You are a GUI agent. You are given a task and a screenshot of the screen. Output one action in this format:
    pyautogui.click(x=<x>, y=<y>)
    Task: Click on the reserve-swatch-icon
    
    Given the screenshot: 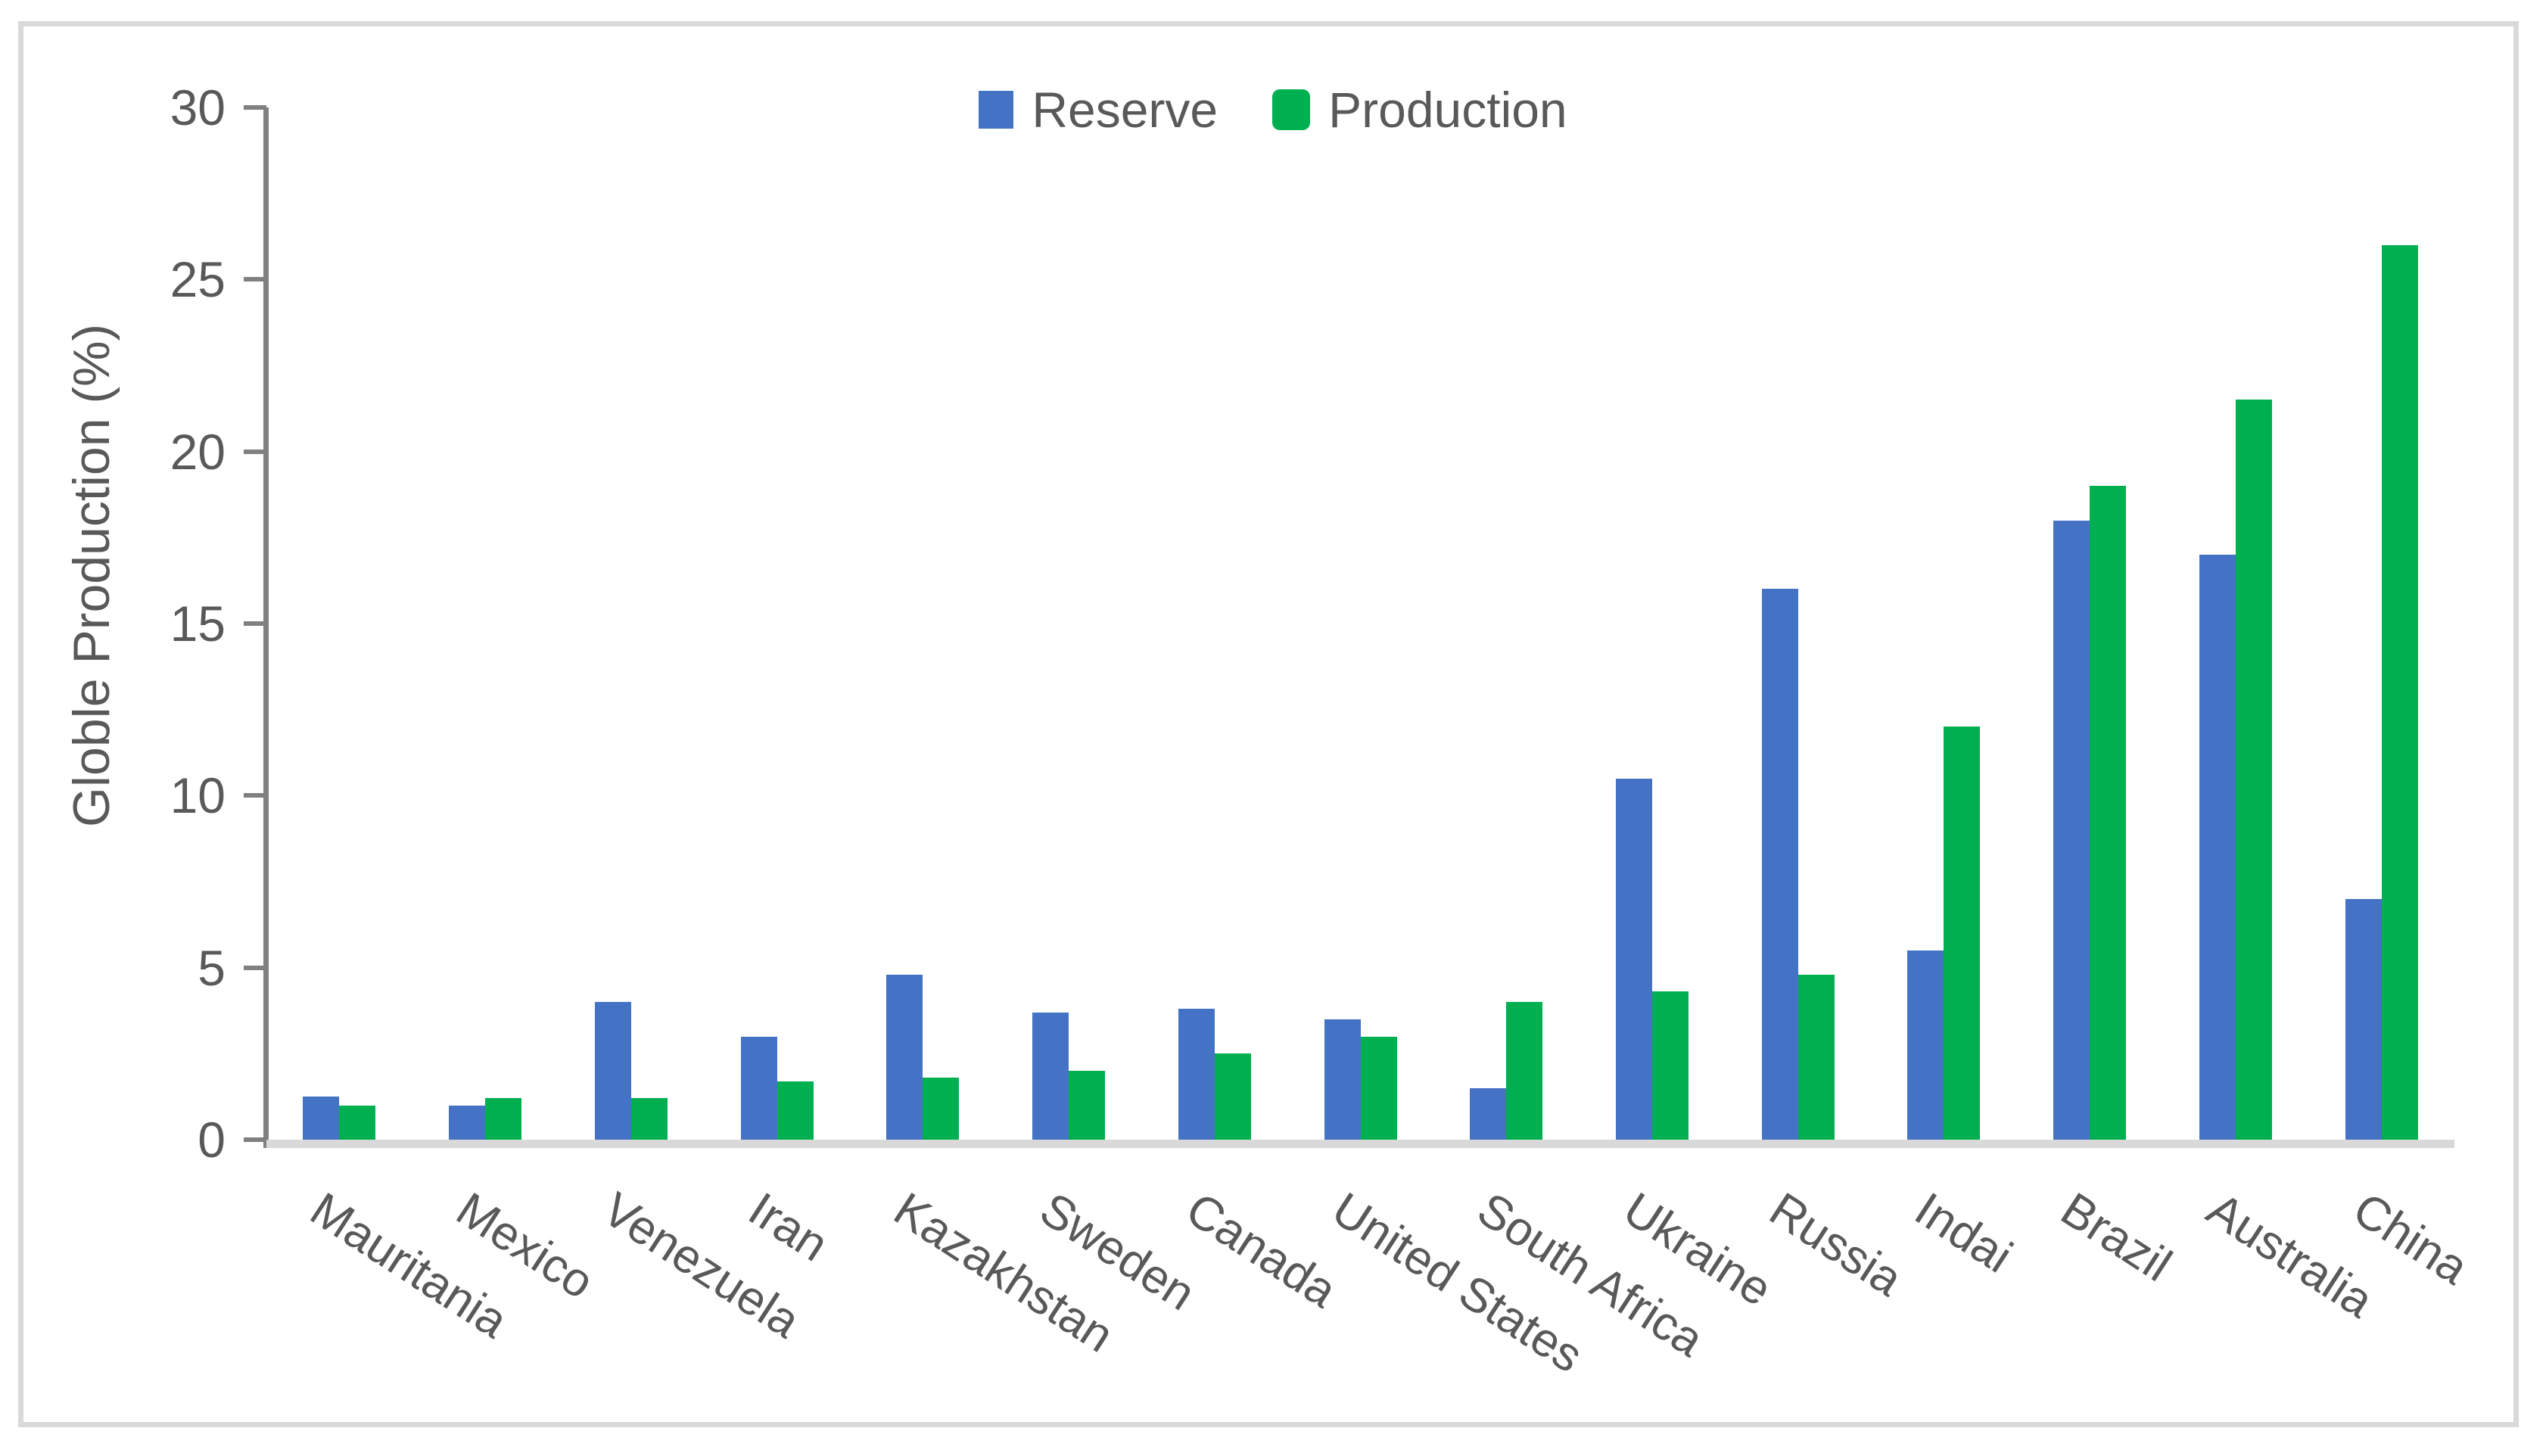 What is the action you would take?
    pyautogui.click(x=996, y=110)
    